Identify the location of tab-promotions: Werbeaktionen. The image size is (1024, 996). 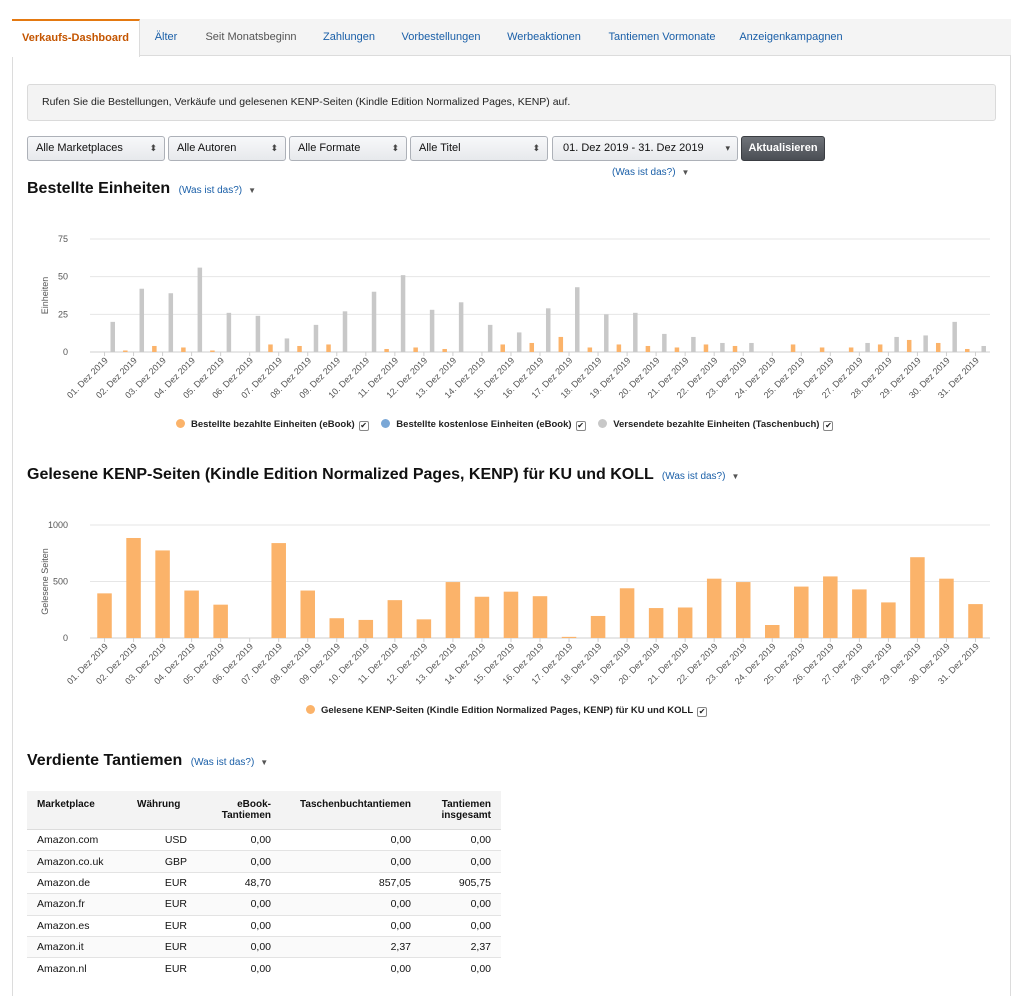
(544, 37).